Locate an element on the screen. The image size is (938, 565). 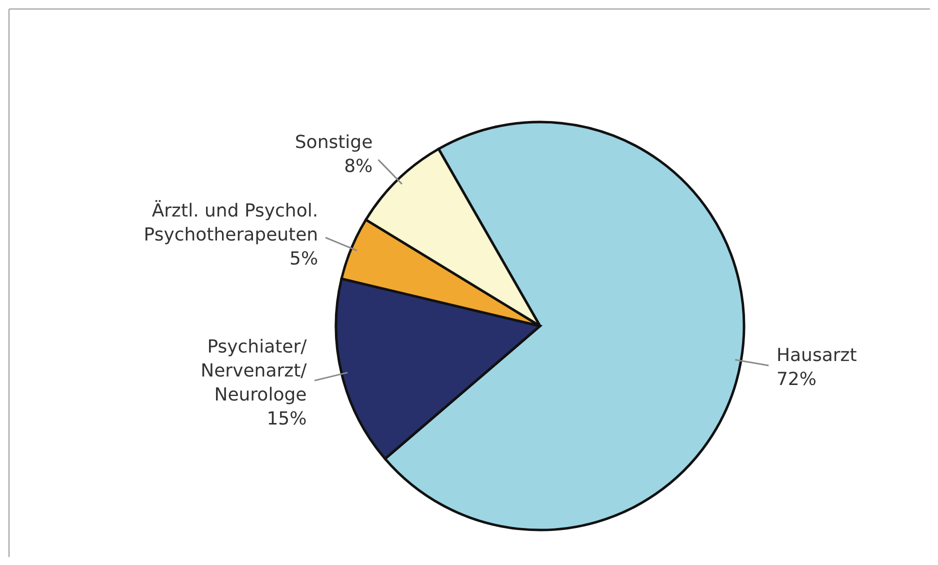
slice-label: Psychiater/ Nervenarzt/ Neurologe is located at coordinates (254, 371).